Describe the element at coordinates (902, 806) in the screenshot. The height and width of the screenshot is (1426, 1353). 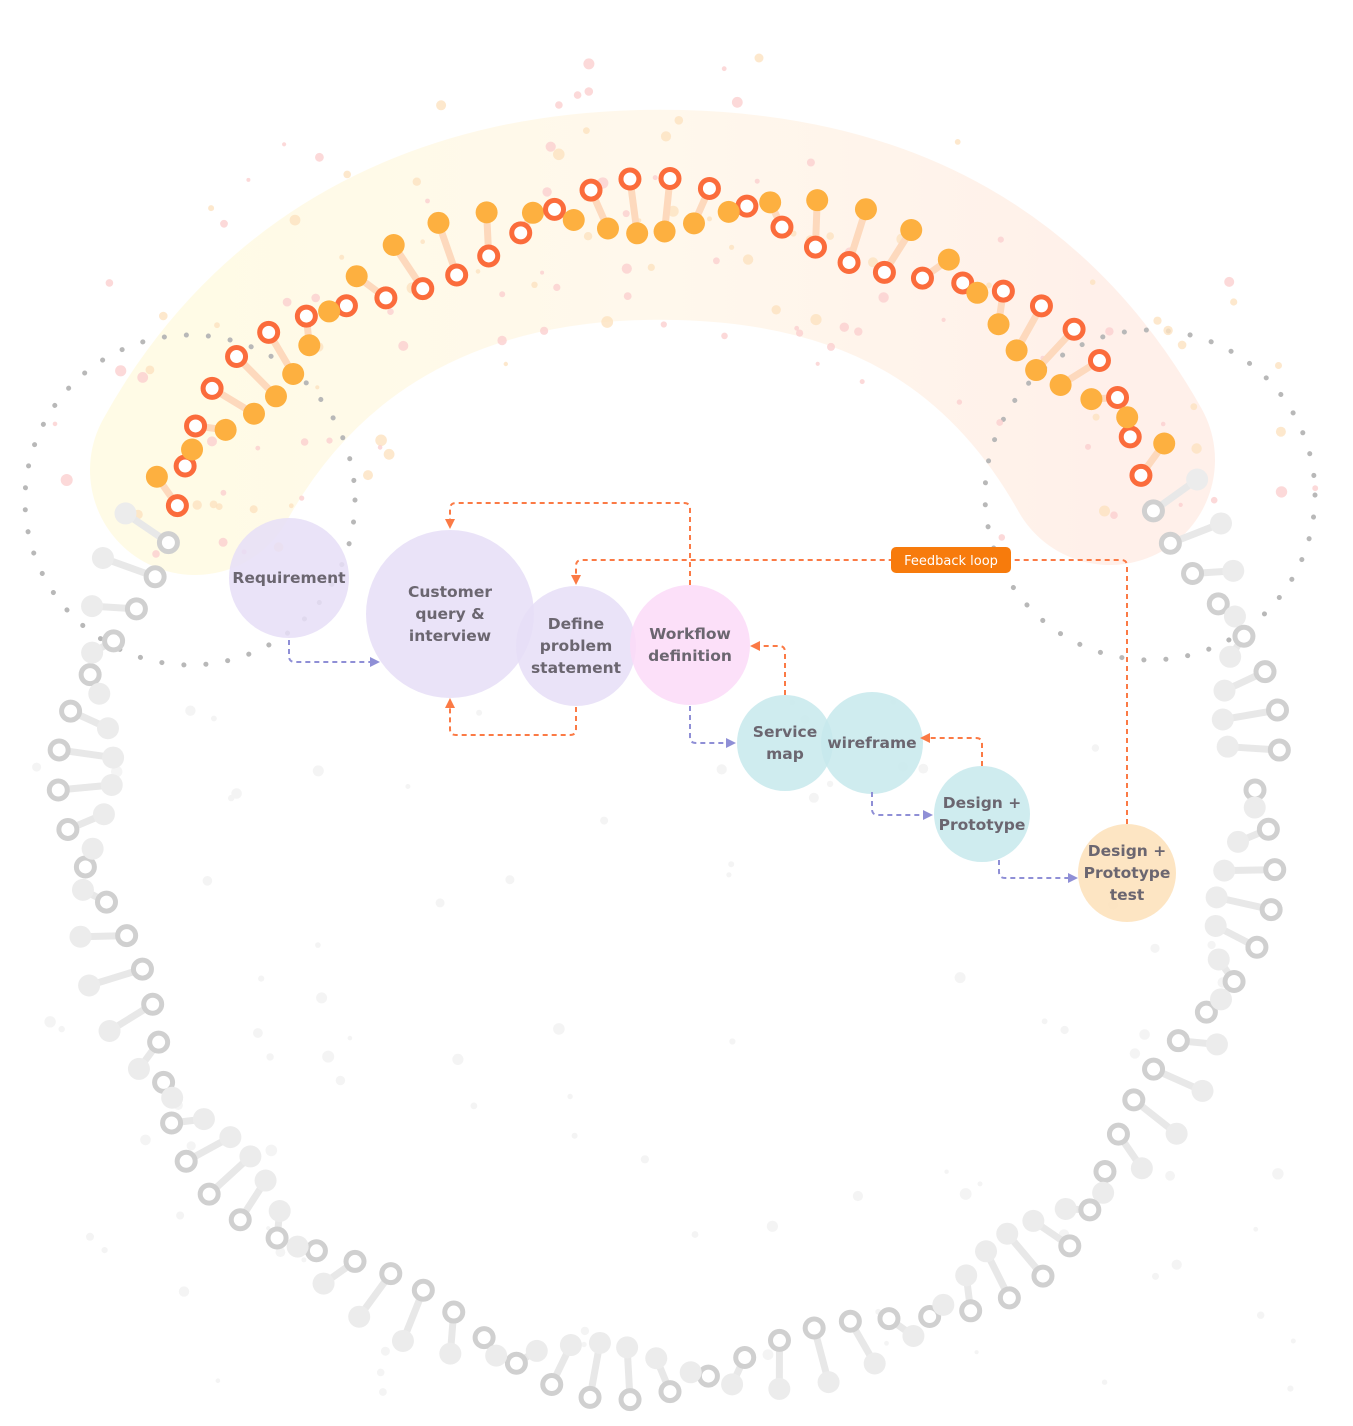
I see `arrow-wireframe-to-design-prototype` at that location.